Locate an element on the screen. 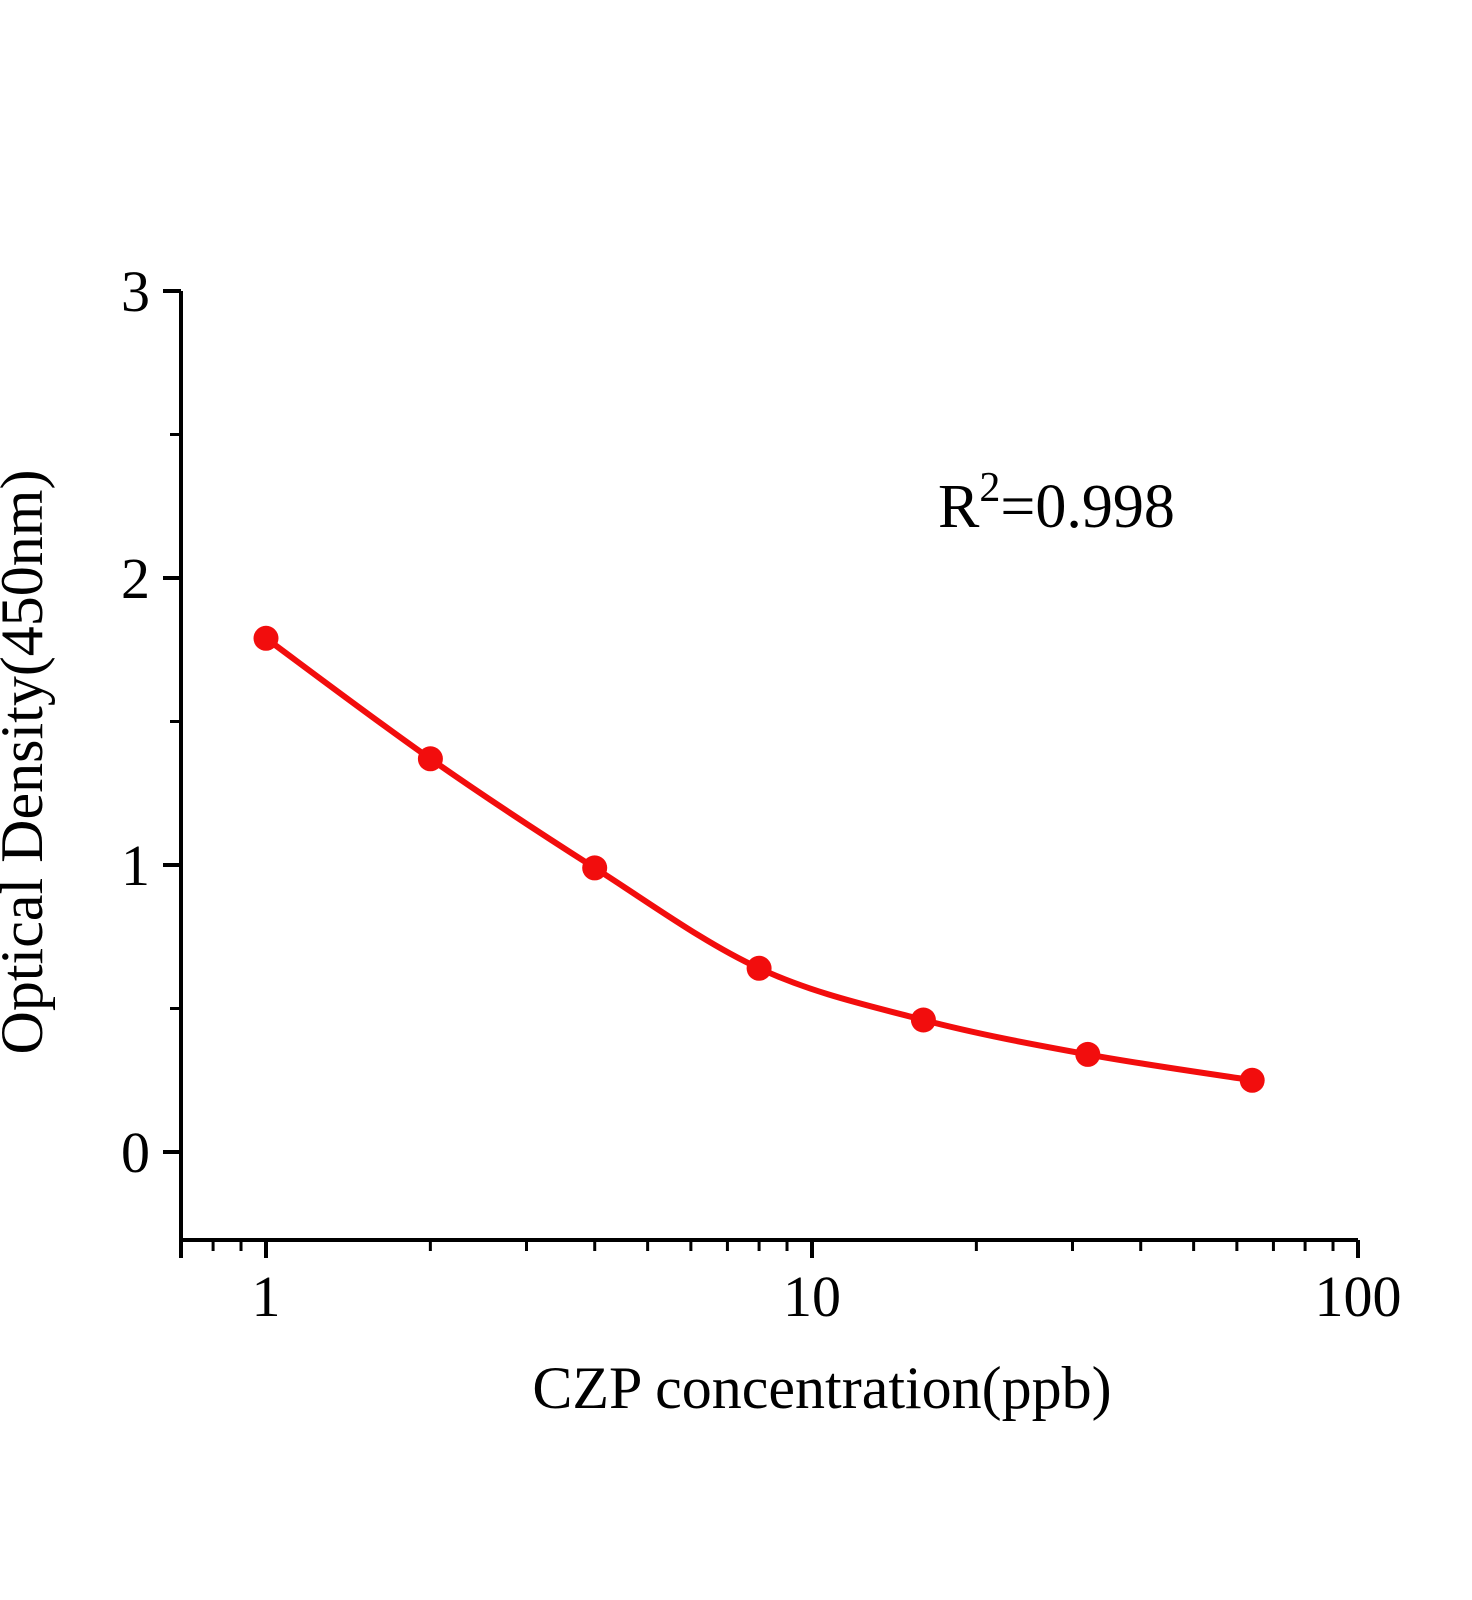 The height and width of the screenshot is (1600, 1472). y-axis-title: Optical Density(450nm) is located at coordinates (27, 762).